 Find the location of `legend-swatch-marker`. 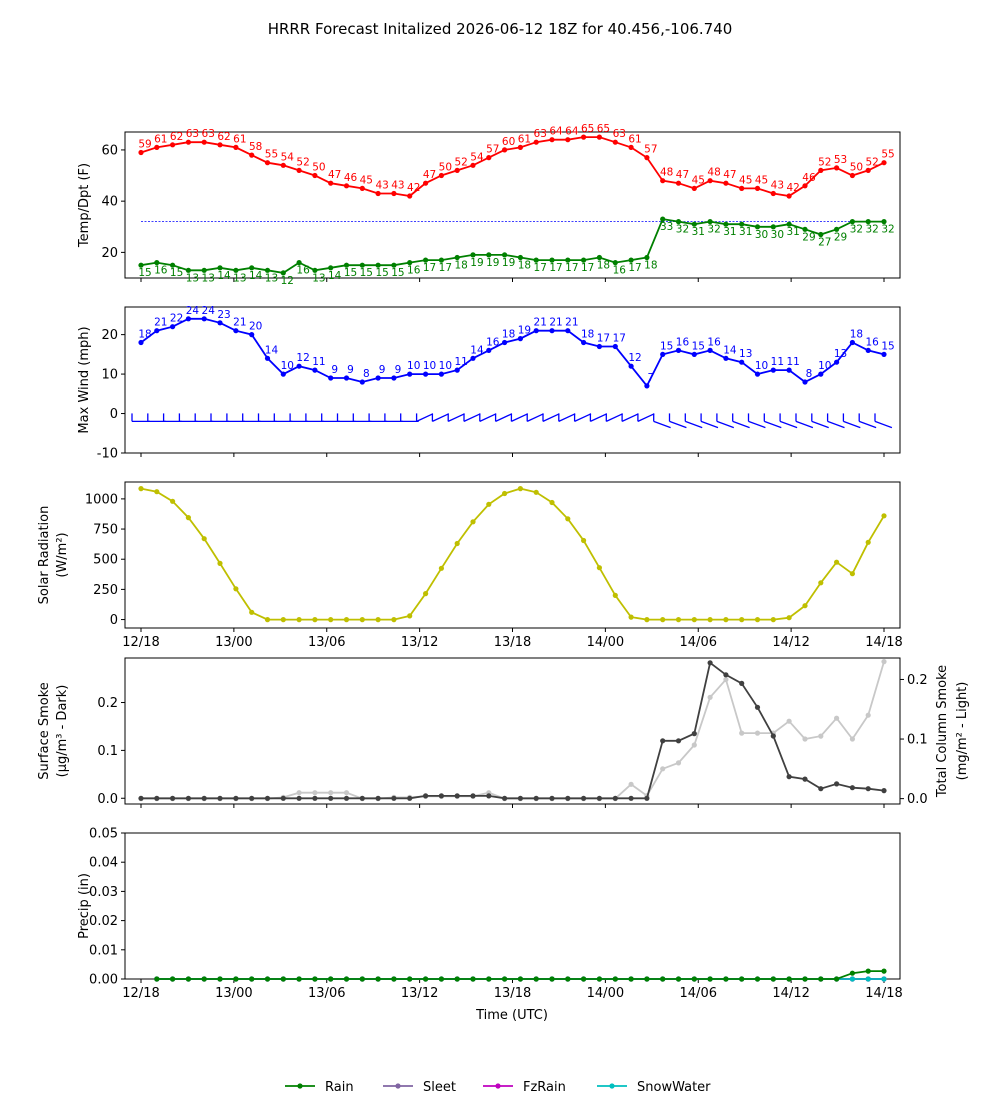

legend-swatch-marker is located at coordinates (300, 1086).